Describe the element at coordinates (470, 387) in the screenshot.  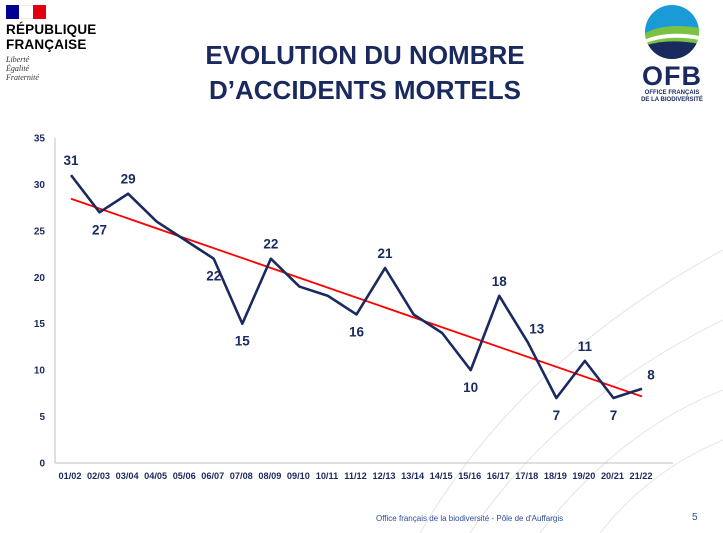
I see `data-label: 10` at that location.